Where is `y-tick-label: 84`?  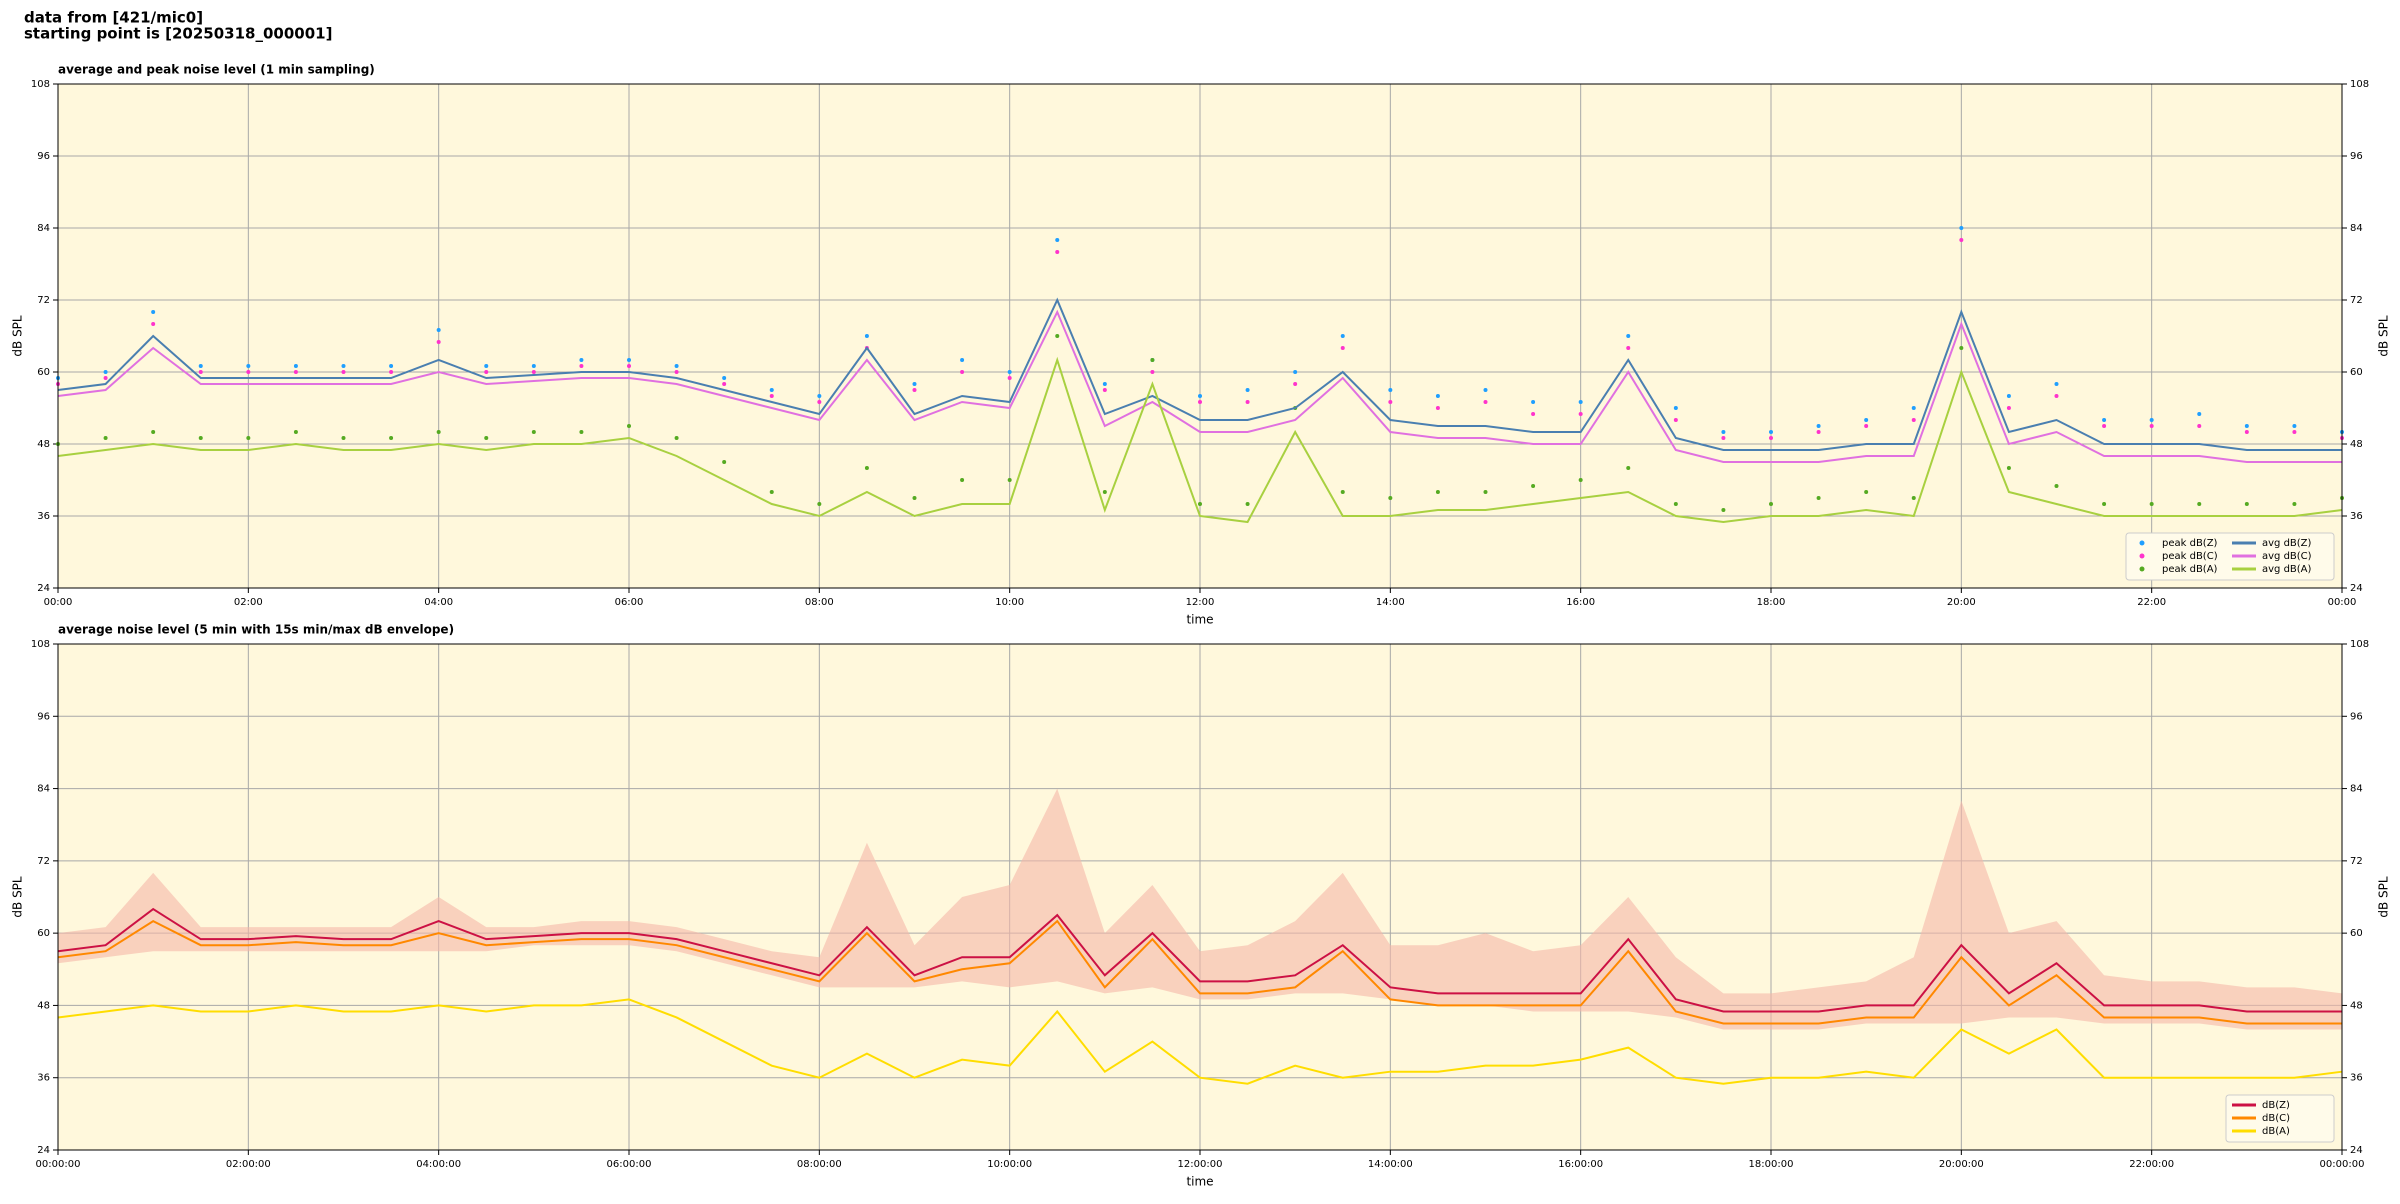
y-tick-label: 84 is located at coordinates (43, 789).